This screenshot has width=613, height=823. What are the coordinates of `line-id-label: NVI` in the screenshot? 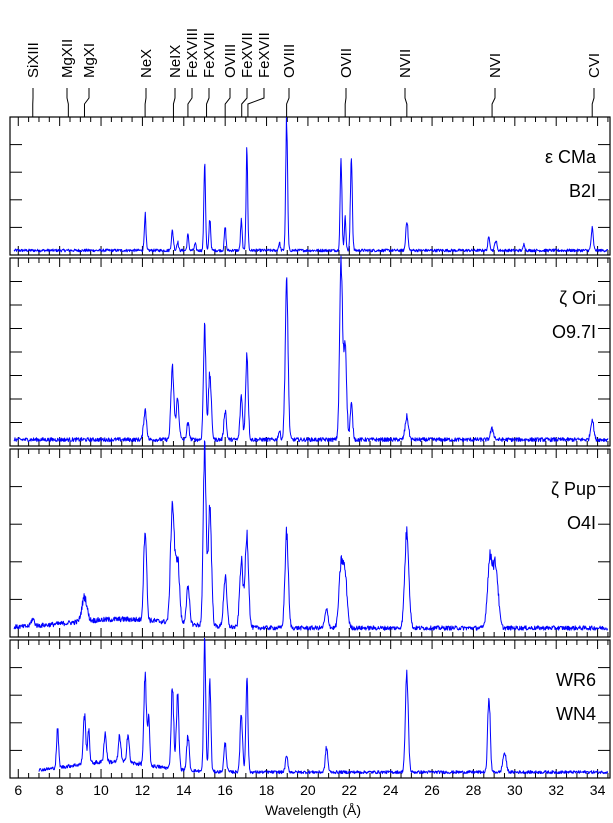 It's located at (495, 65).